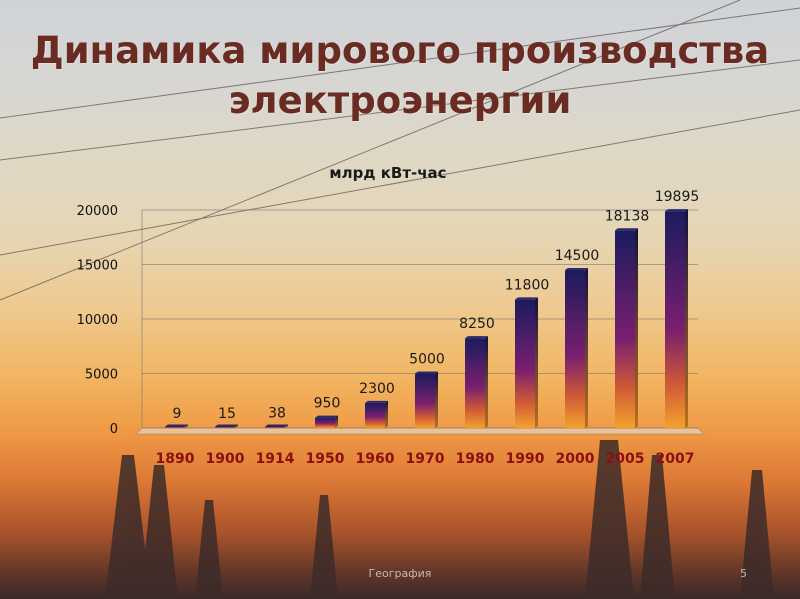 The height and width of the screenshot is (599, 800). Describe the element at coordinates (525, 459) in the screenshot. I see `x-tick-label: 1990` at that location.